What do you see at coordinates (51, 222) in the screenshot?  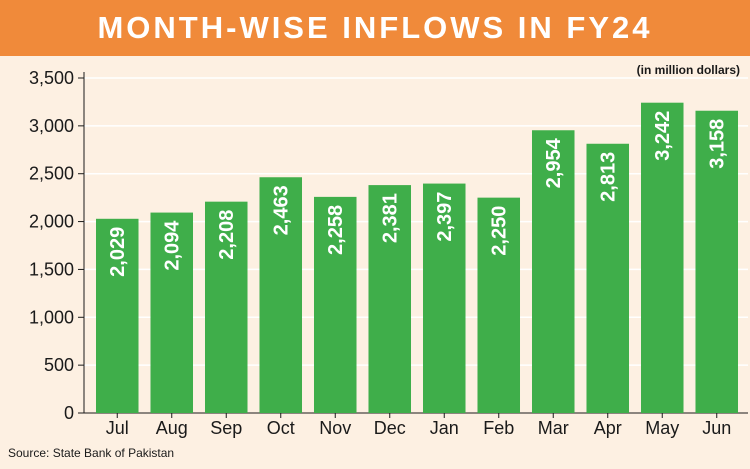 I see `y-tick-label: 2,000` at bounding box center [51, 222].